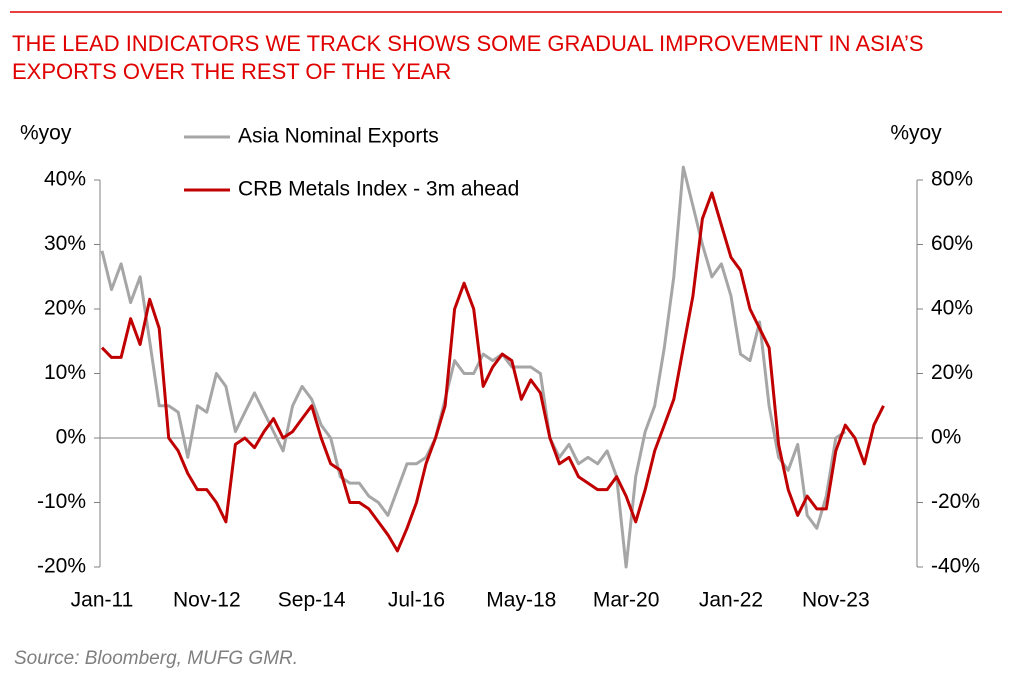 Image resolution: width=1022 pixels, height=683 pixels. What do you see at coordinates (916, 133) in the screenshot?
I see `y2-axis-label: %yoy` at bounding box center [916, 133].